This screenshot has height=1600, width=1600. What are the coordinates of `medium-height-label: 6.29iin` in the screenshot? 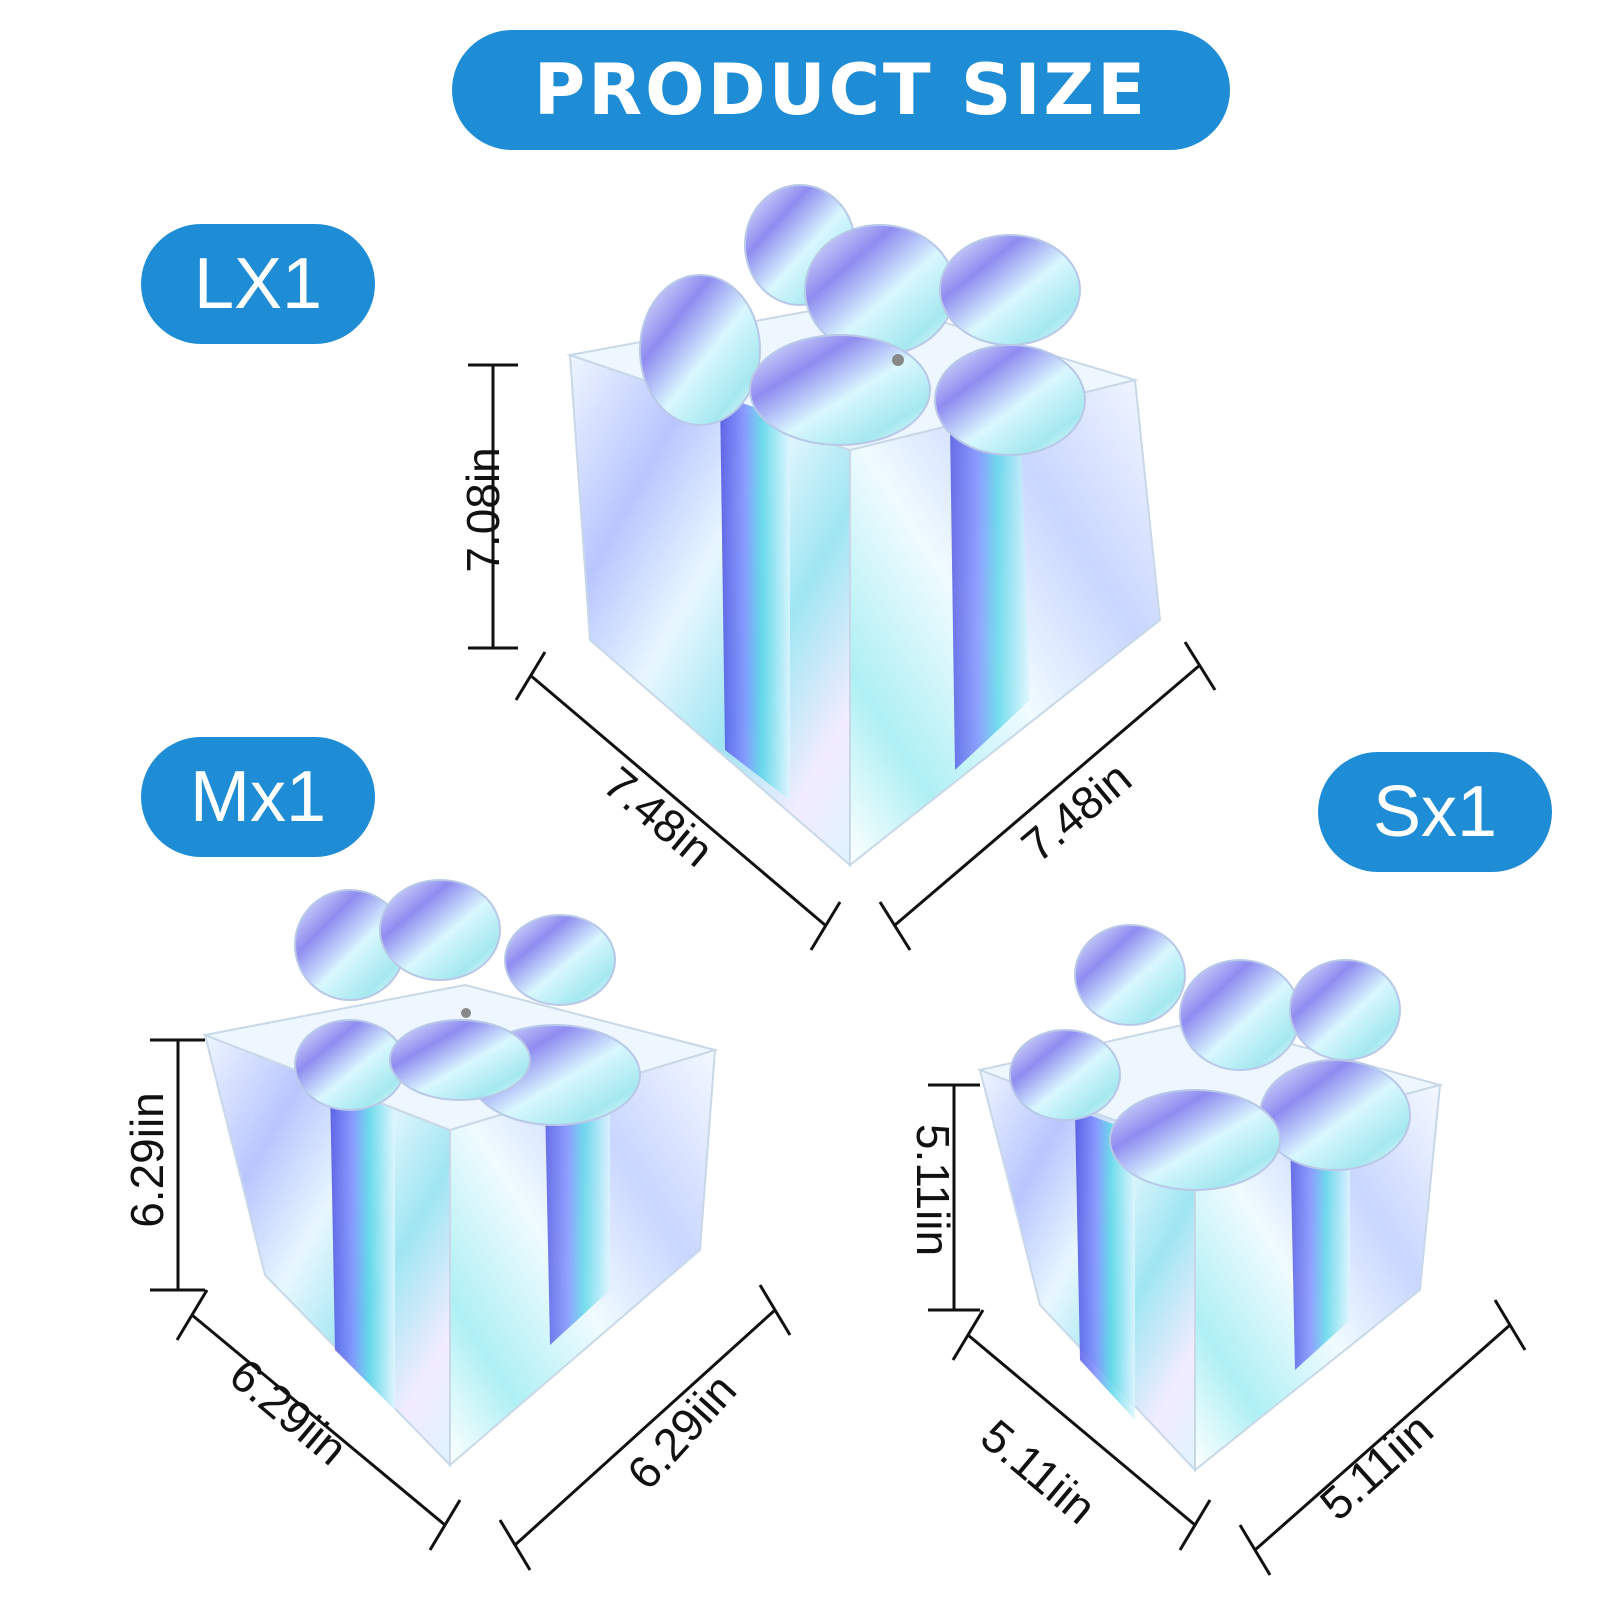 It's located at (147, 1160).